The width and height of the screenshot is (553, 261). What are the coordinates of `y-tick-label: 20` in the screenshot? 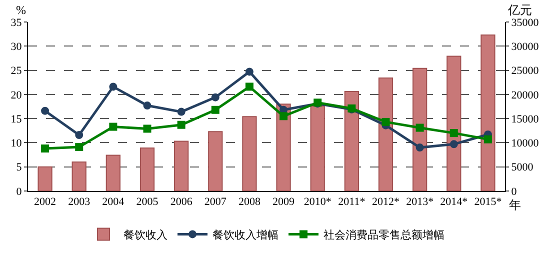 It's located at (16, 95).